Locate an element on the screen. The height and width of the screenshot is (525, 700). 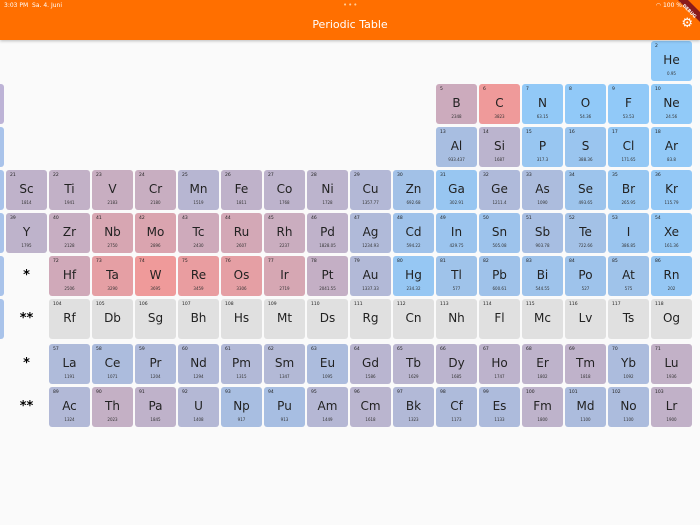
element-cell-bi: 83 Bi 544.55 is located at coordinates (542, 276).